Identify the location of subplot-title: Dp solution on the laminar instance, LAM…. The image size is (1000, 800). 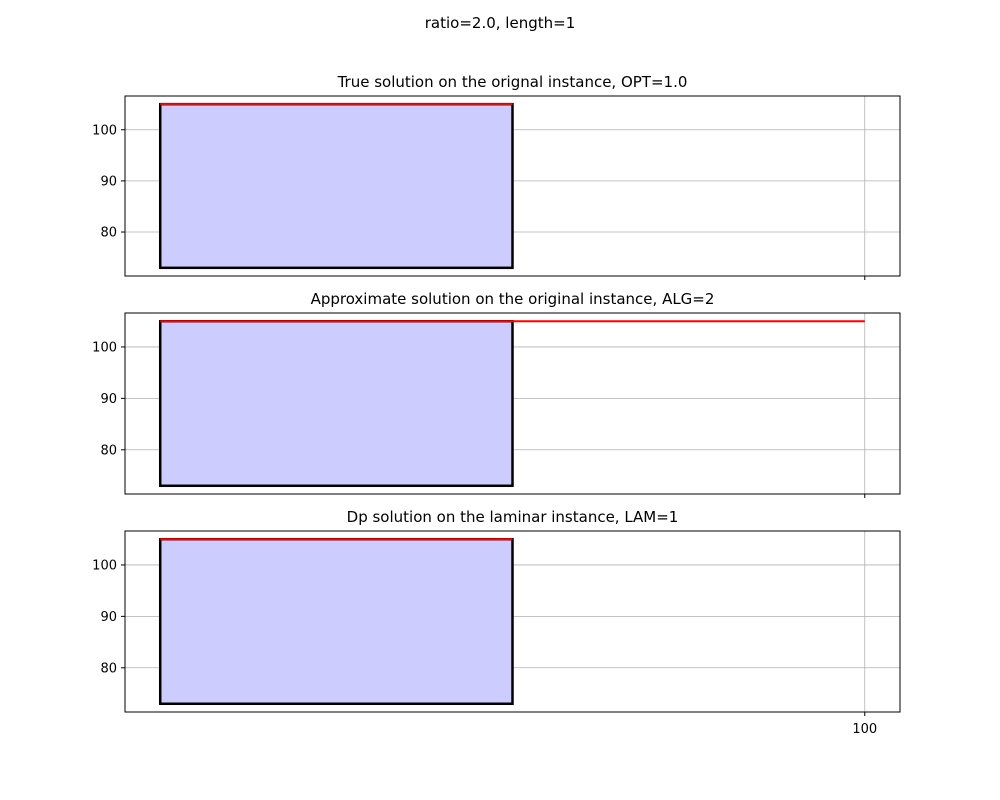
(513, 517).